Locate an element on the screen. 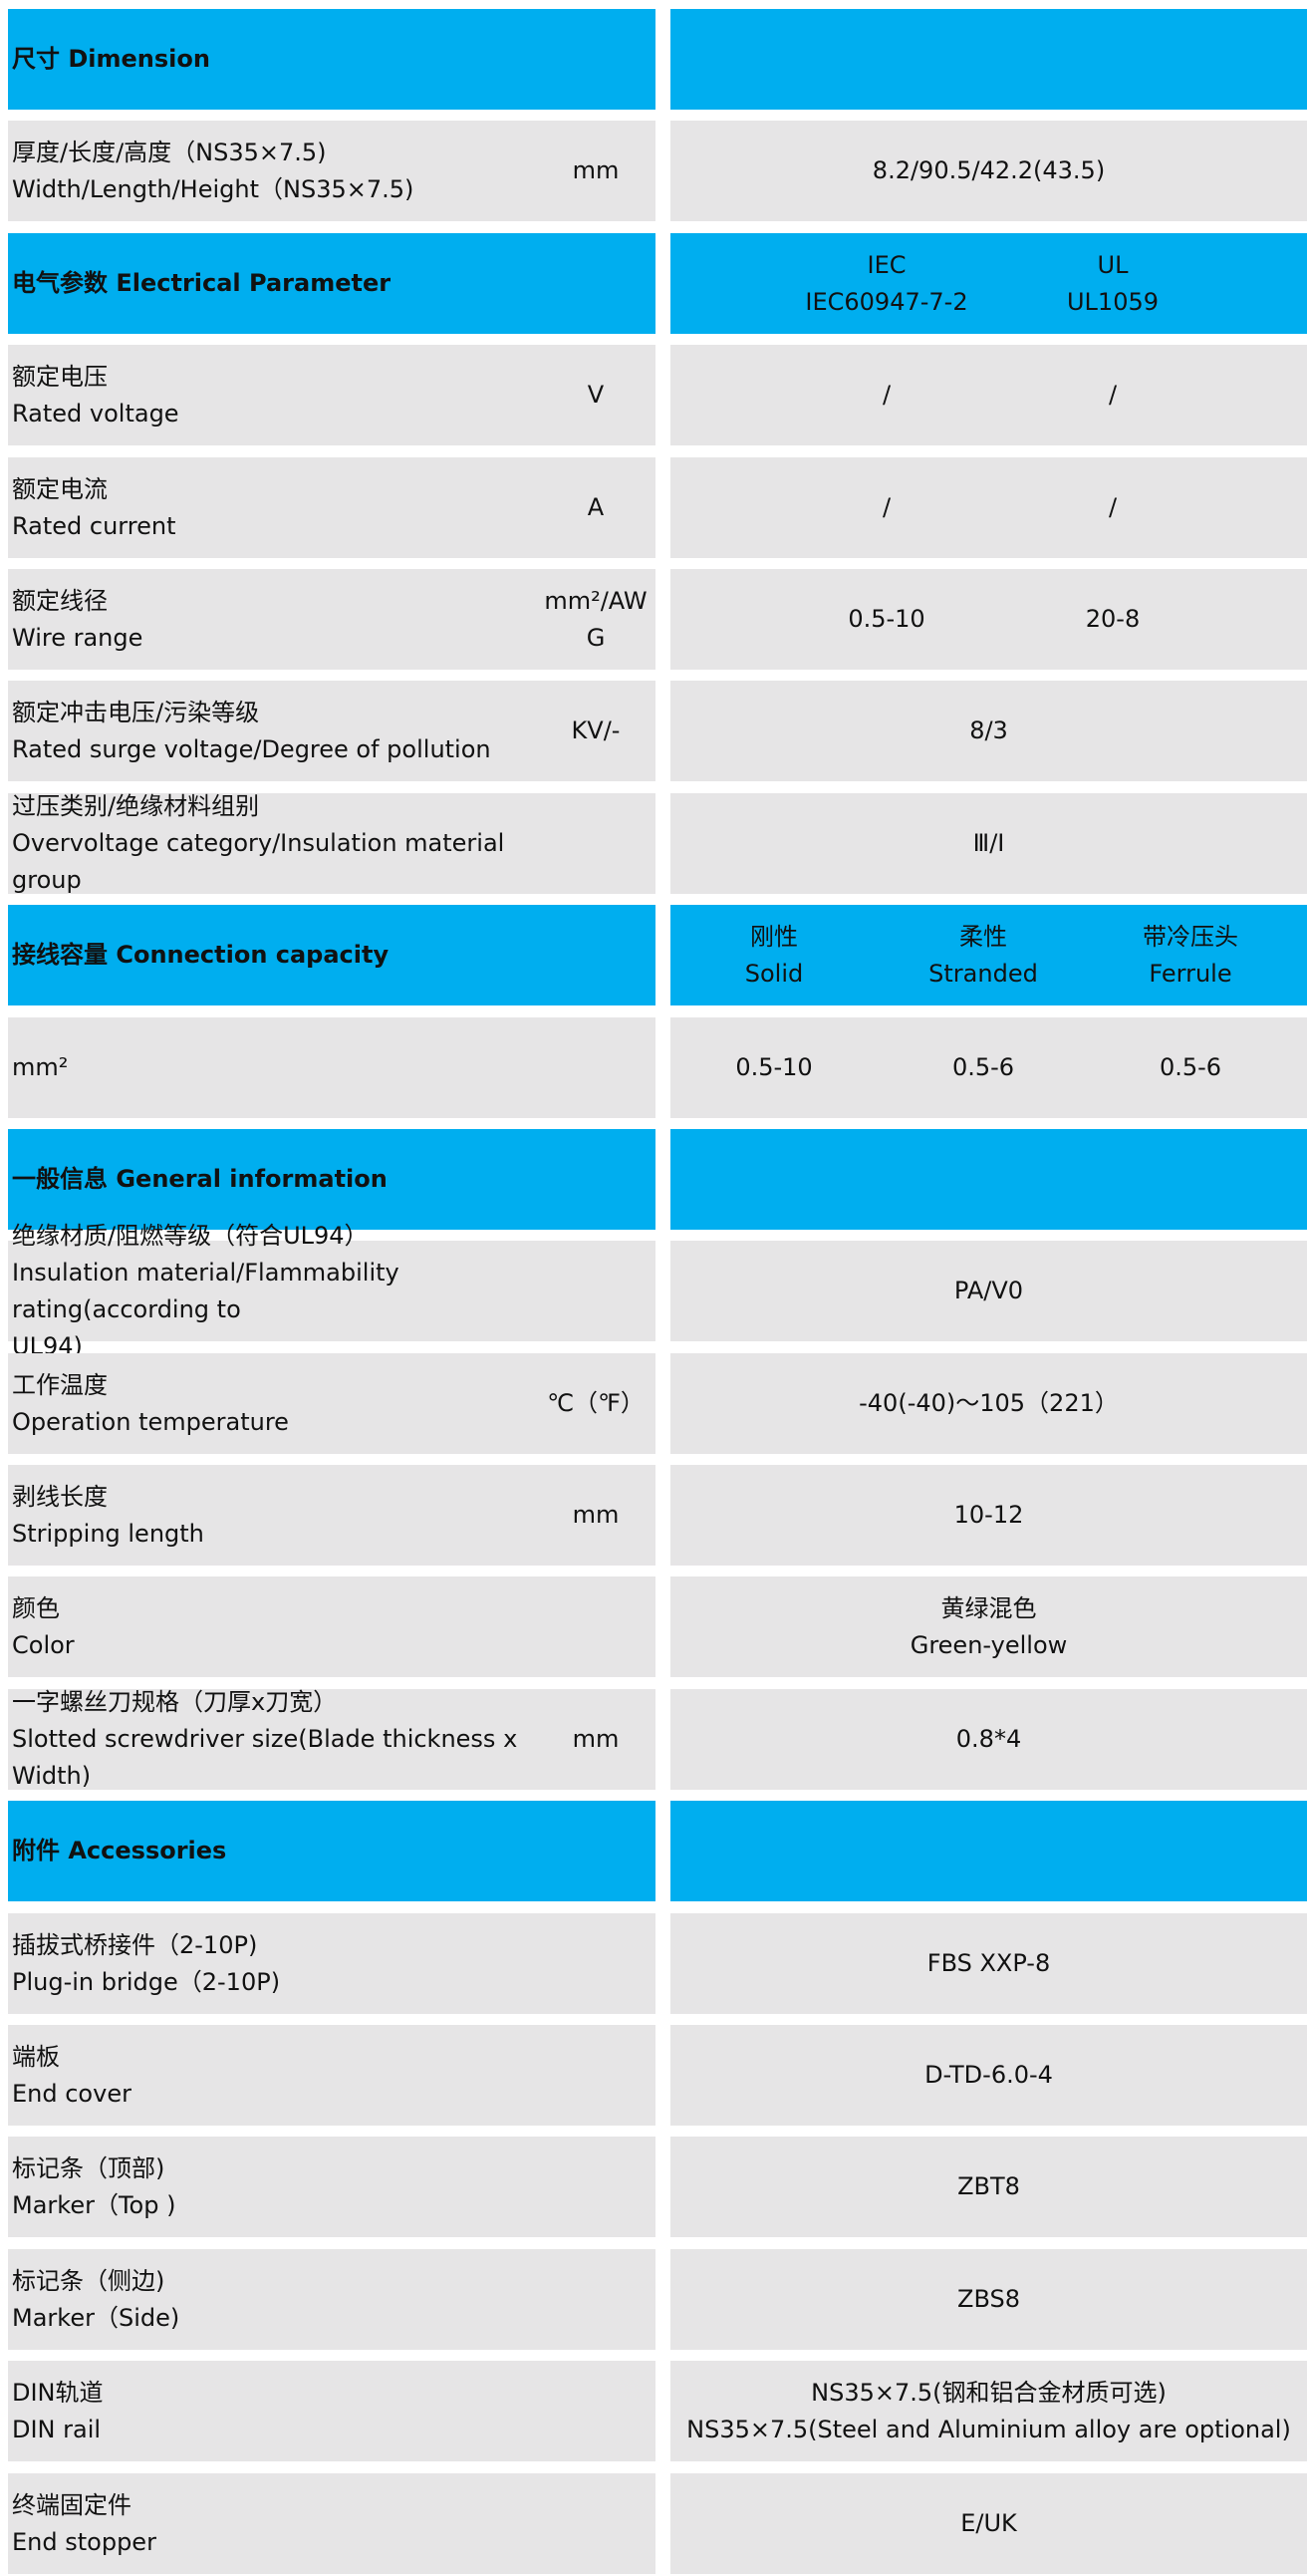 Image resolution: width=1307 pixels, height=2576 pixels. text-line: Green-yellow is located at coordinates (989, 1644).